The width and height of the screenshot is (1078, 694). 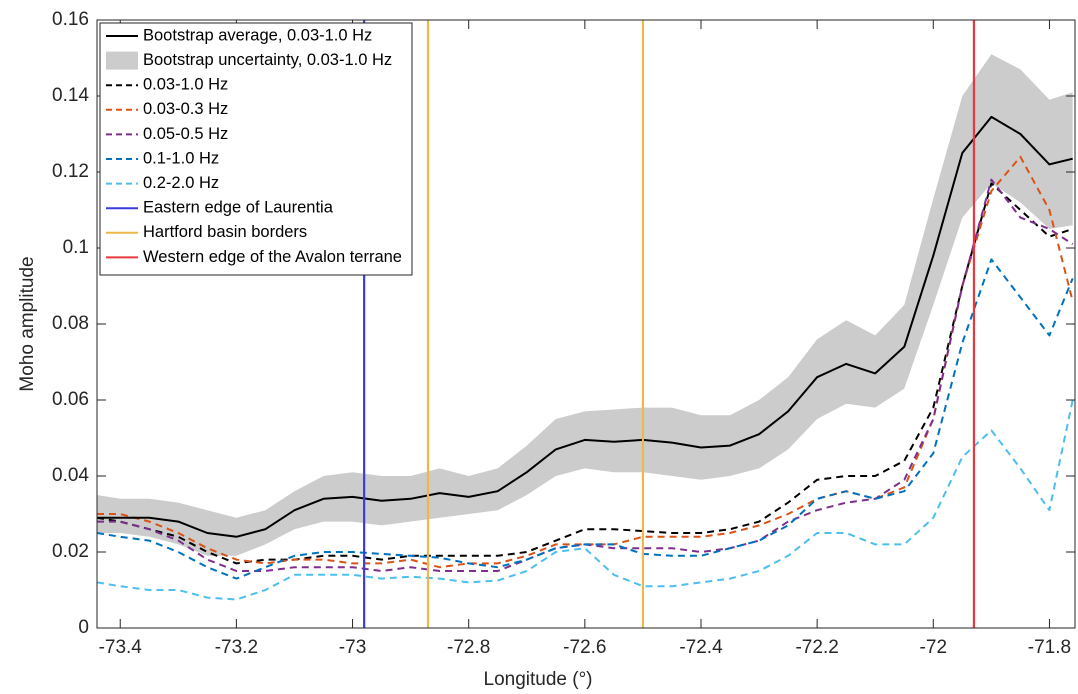 What do you see at coordinates (70, 551) in the screenshot?
I see `y-tick-label: 0.02` at bounding box center [70, 551].